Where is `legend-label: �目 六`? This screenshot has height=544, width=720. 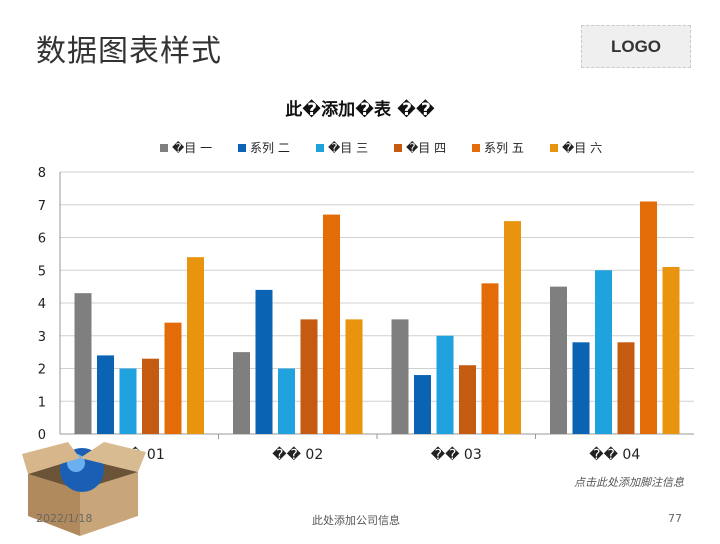
legend-label: �目 六 is located at coordinates (582, 148).